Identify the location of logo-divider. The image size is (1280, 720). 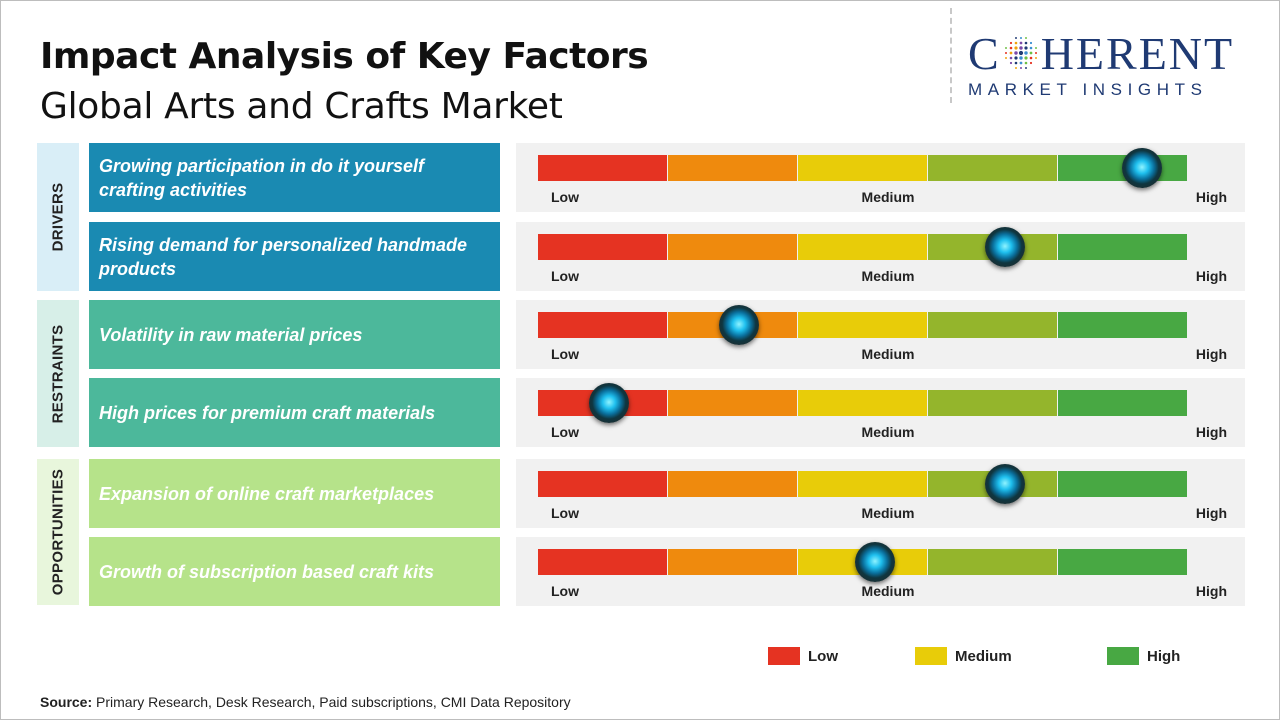
(951, 55).